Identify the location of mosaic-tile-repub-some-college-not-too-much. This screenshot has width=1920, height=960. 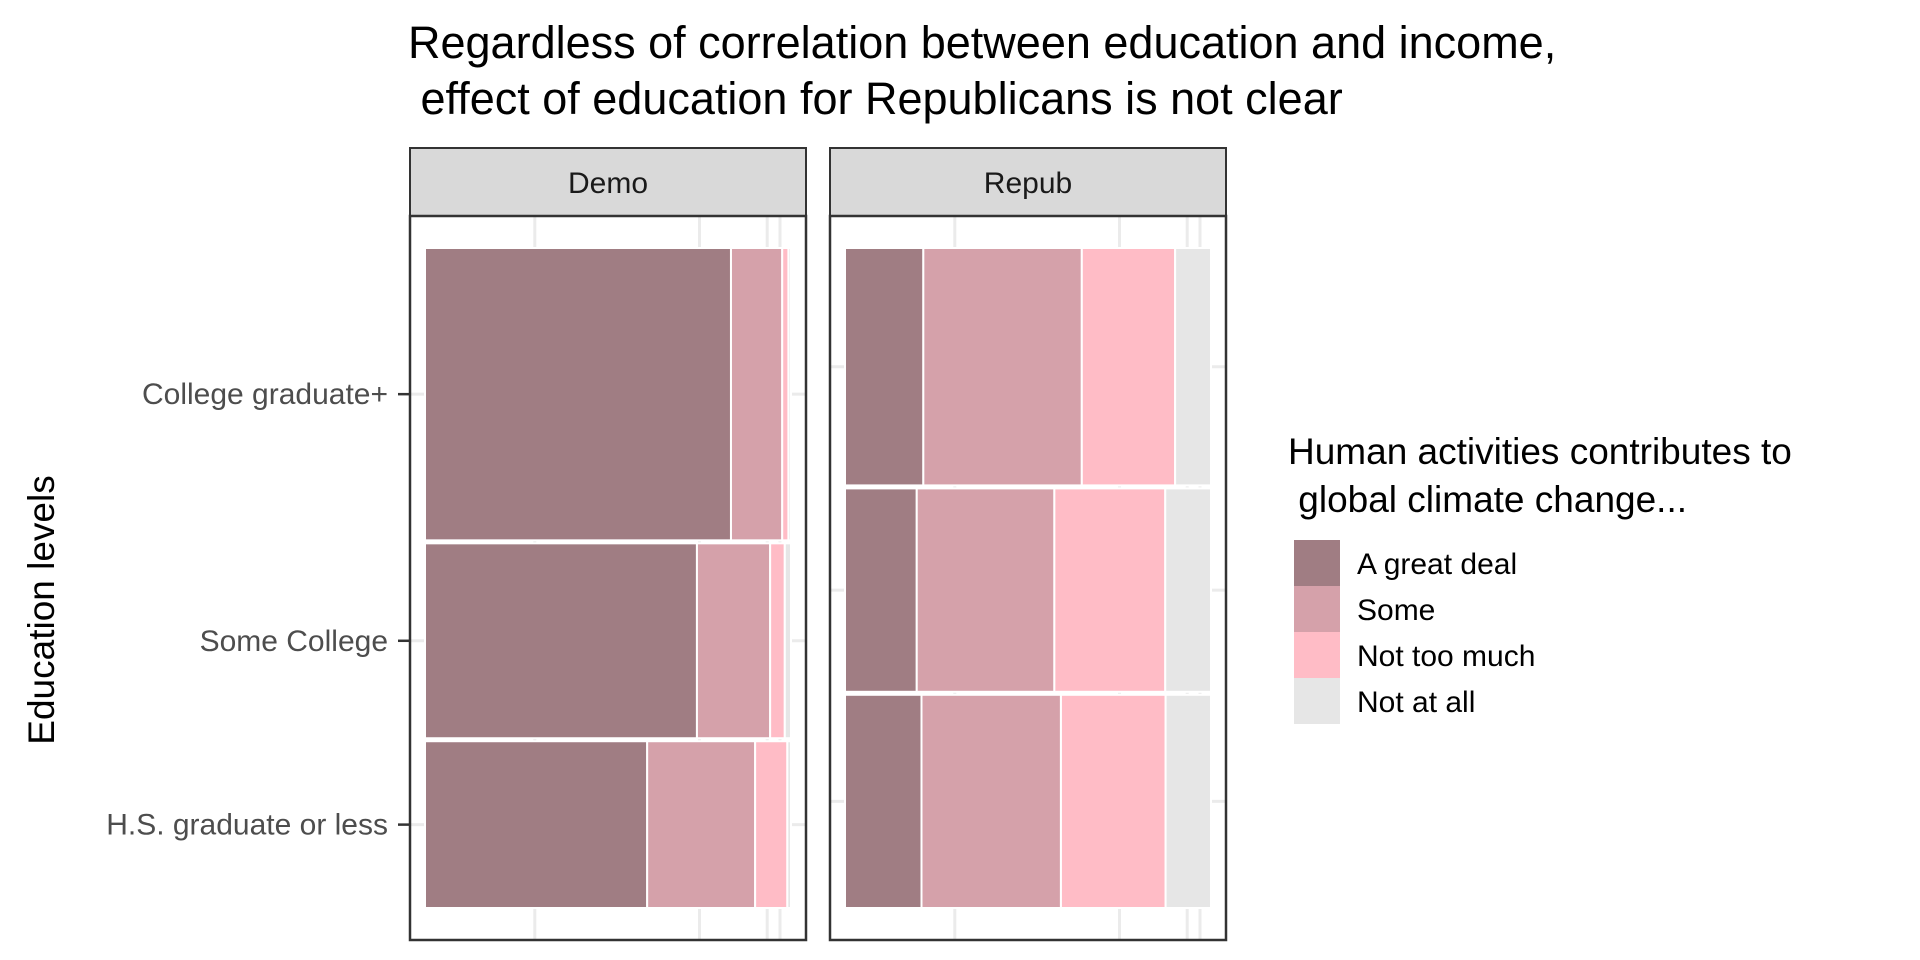
(1110, 590).